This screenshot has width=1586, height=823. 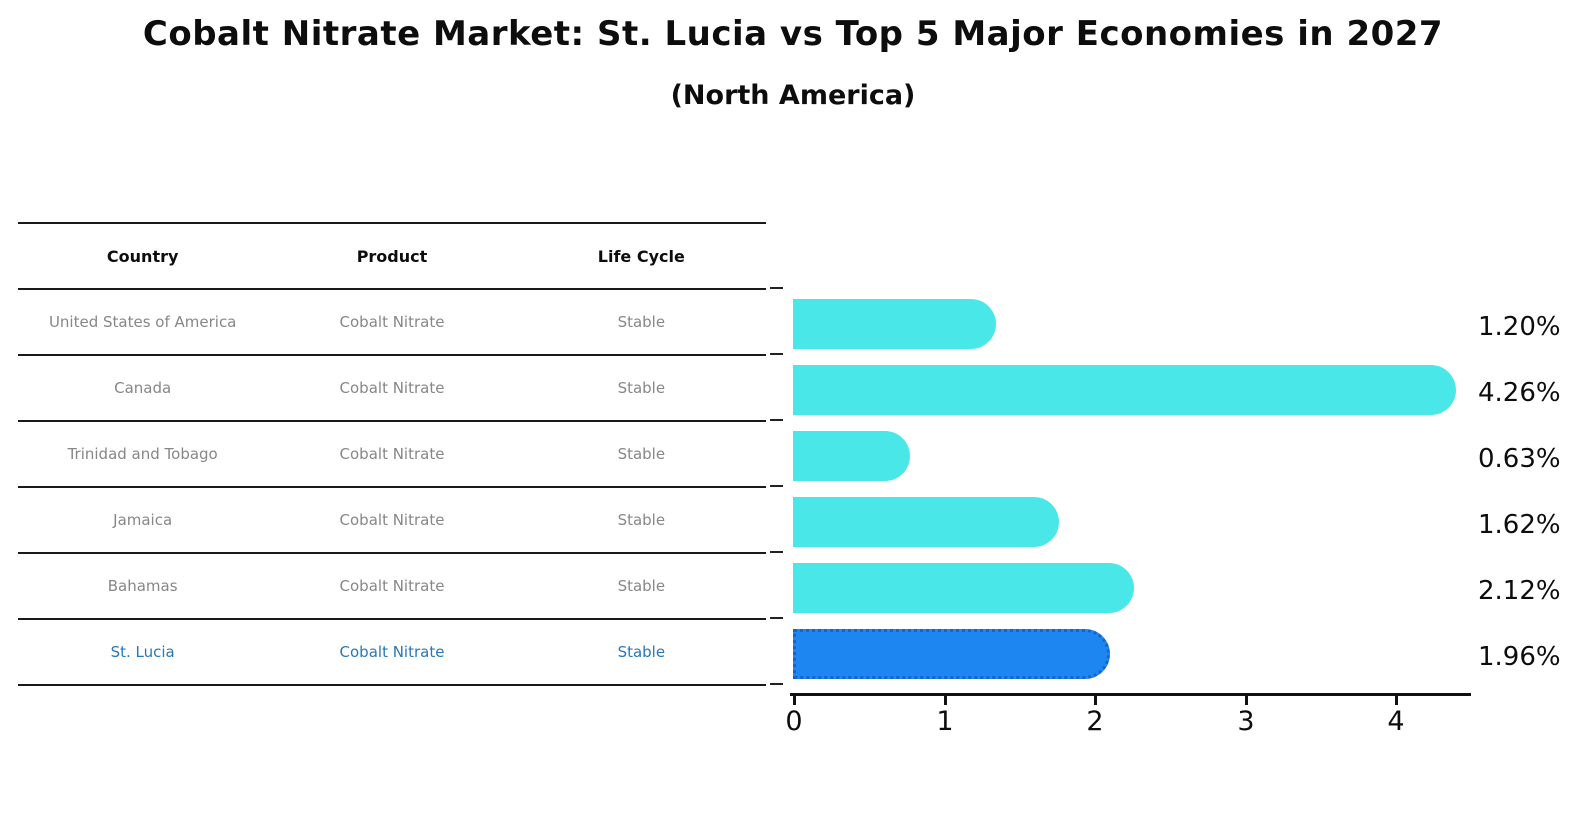 I want to click on country-cell: St. Lucia, so click(x=142, y=652).